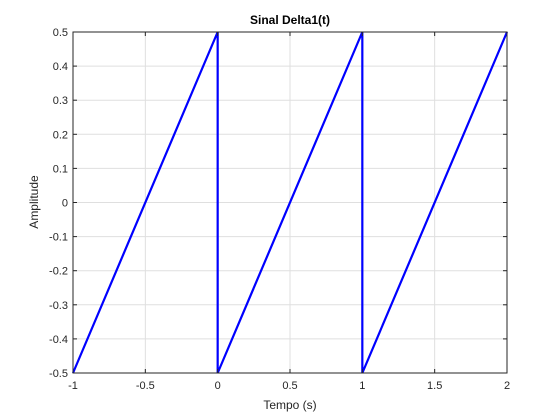 Image resolution: width=560 pixels, height=420 pixels. I want to click on x-tick-label: -1, so click(73, 386).